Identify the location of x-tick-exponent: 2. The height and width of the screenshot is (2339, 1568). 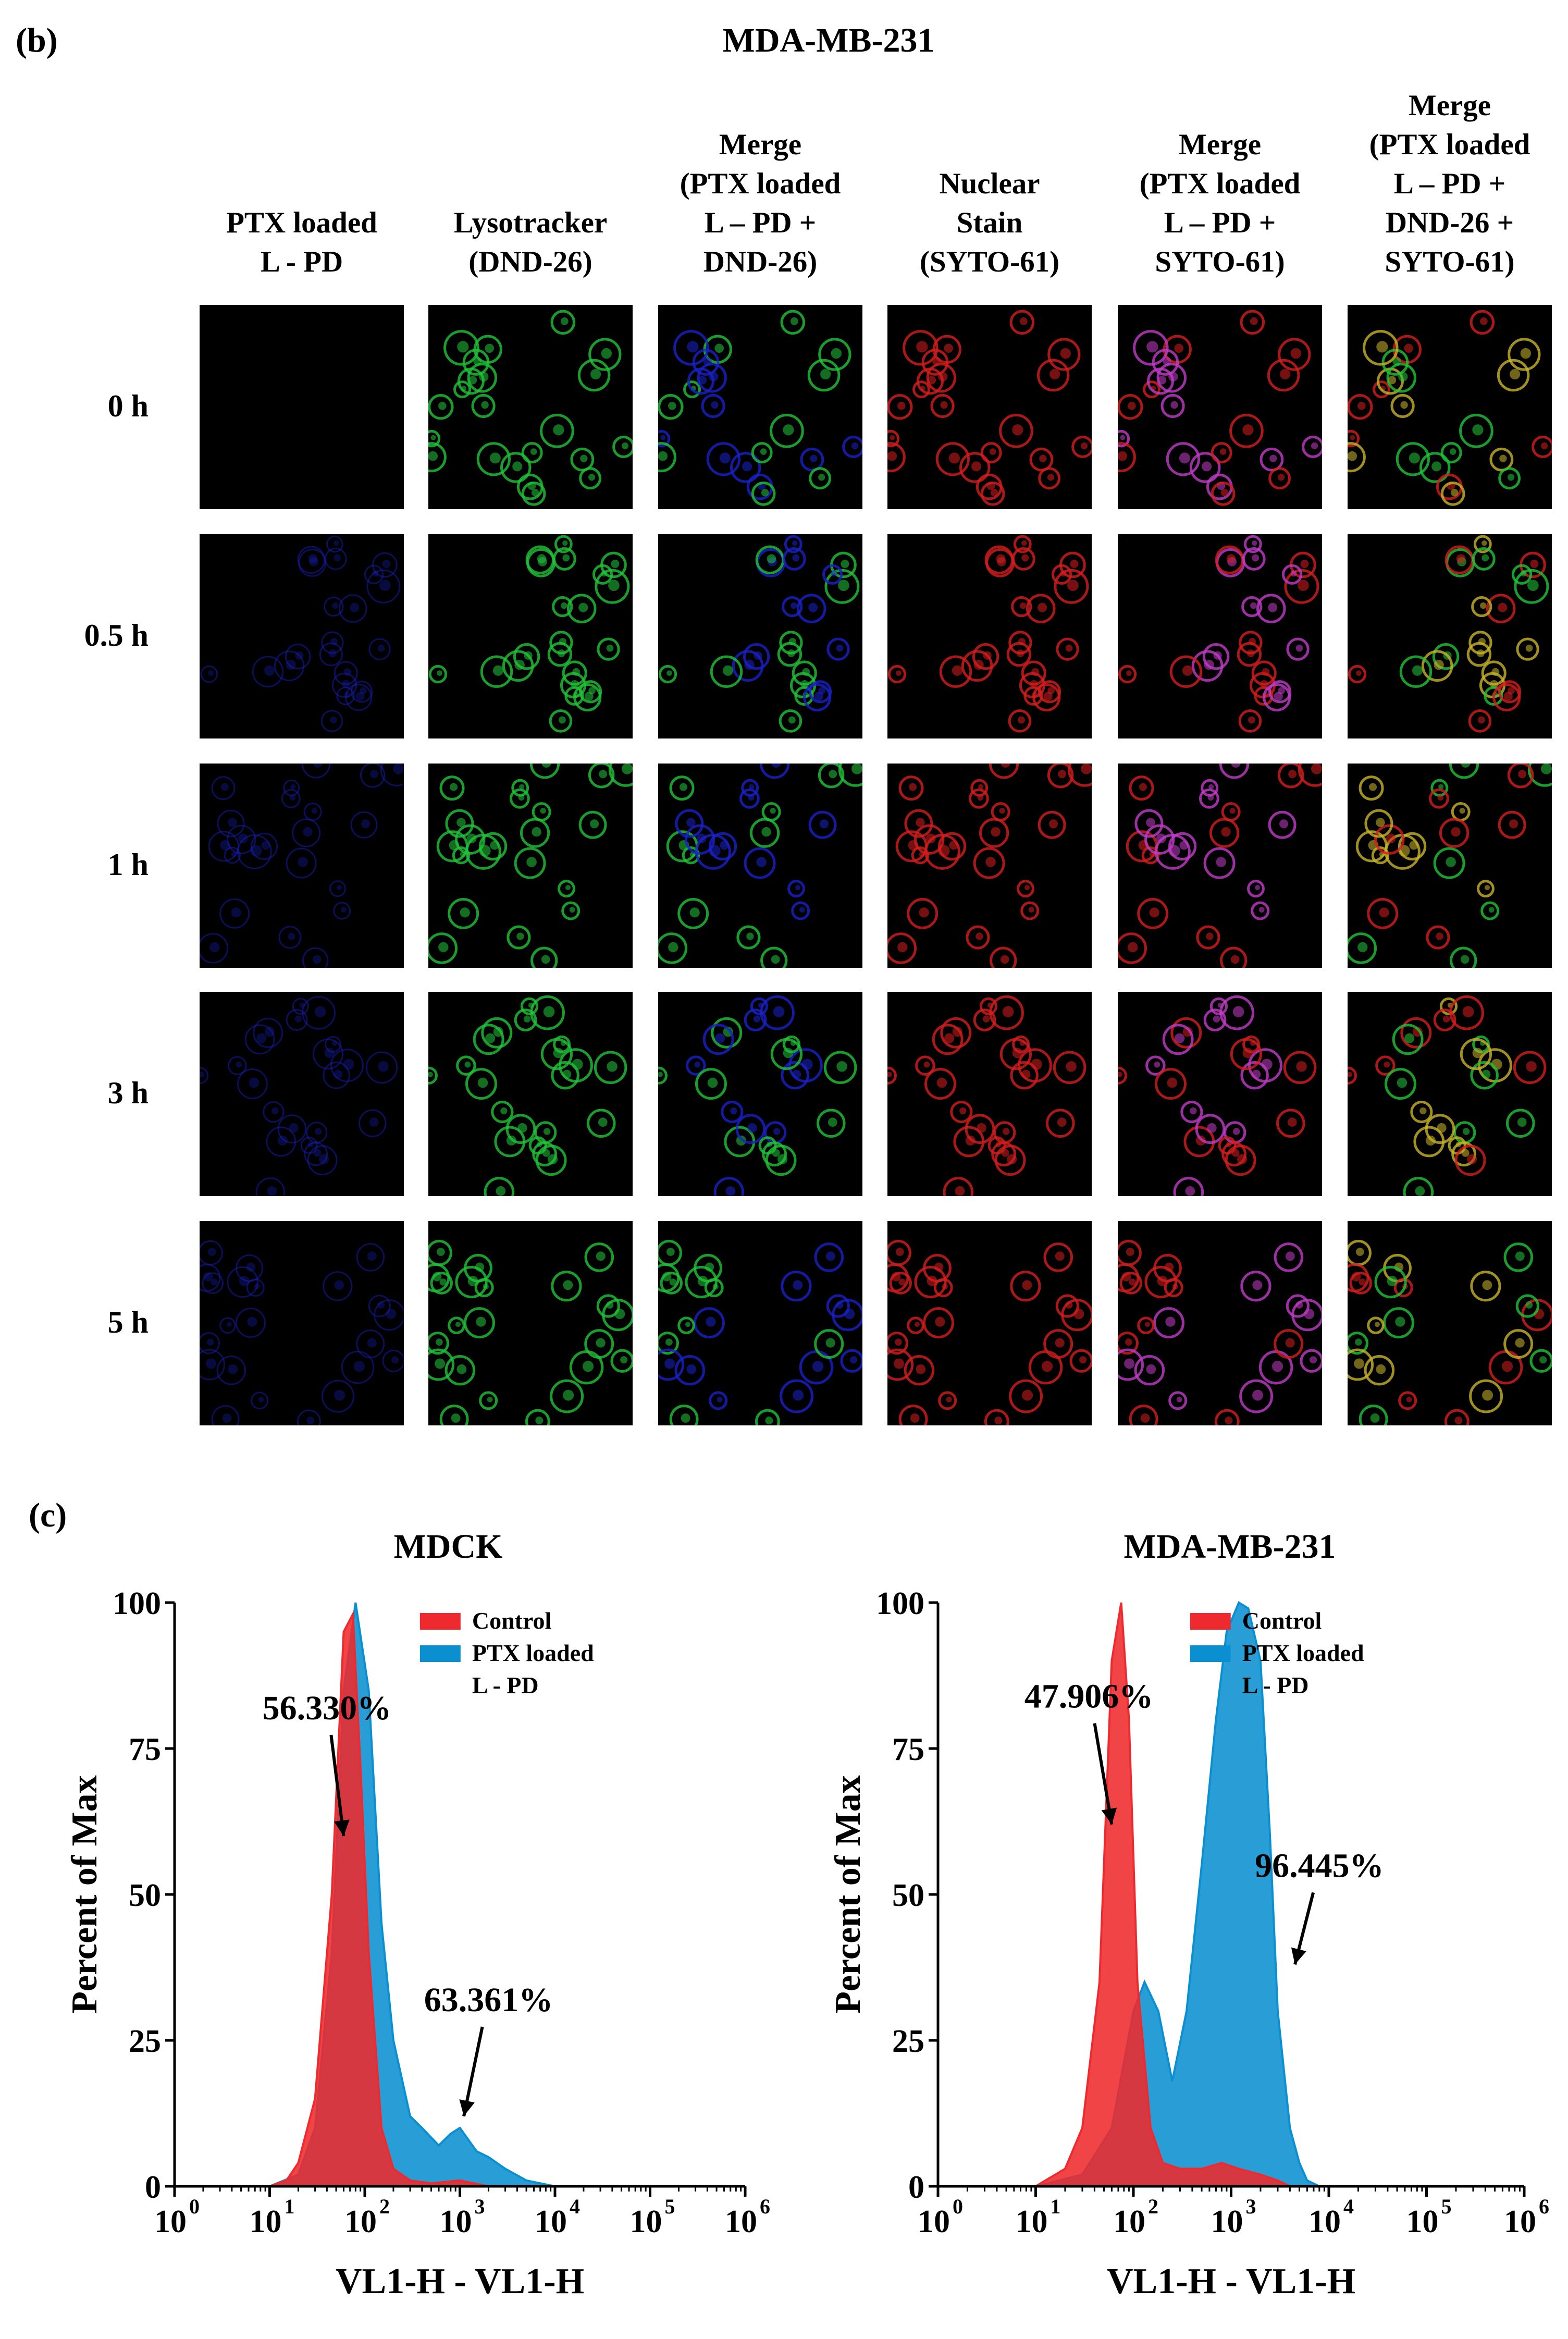
(384, 2206).